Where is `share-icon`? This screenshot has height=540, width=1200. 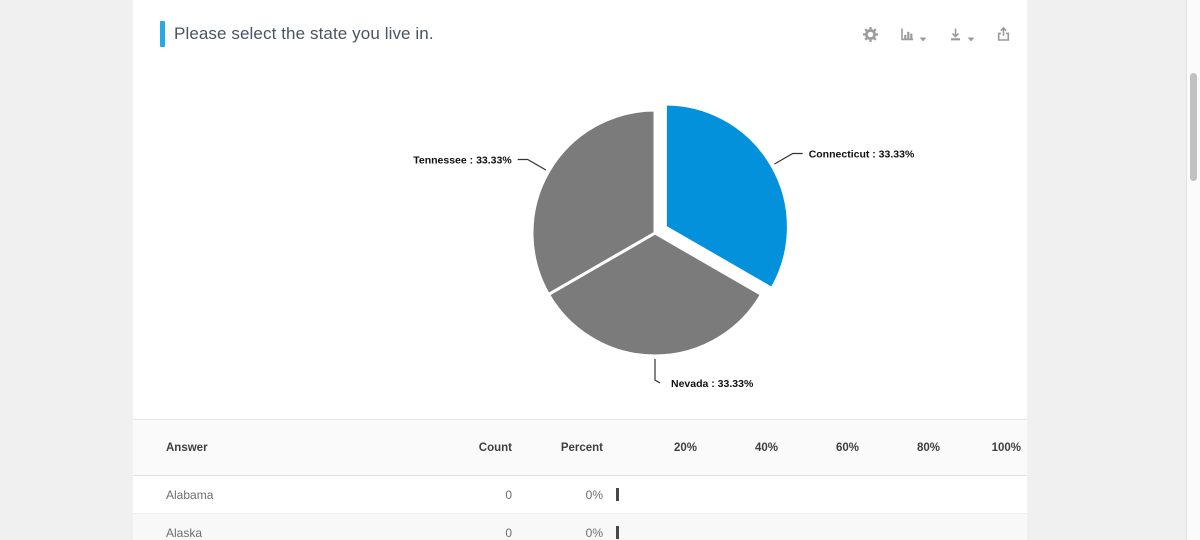 share-icon is located at coordinates (1003, 34).